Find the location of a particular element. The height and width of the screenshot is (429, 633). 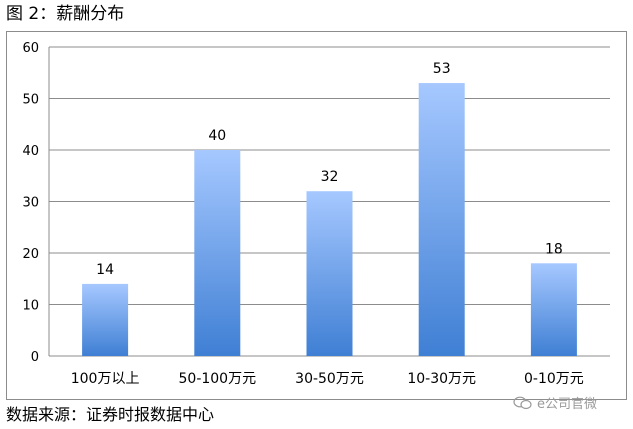

y-tick-label: 20 is located at coordinates (30, 254).